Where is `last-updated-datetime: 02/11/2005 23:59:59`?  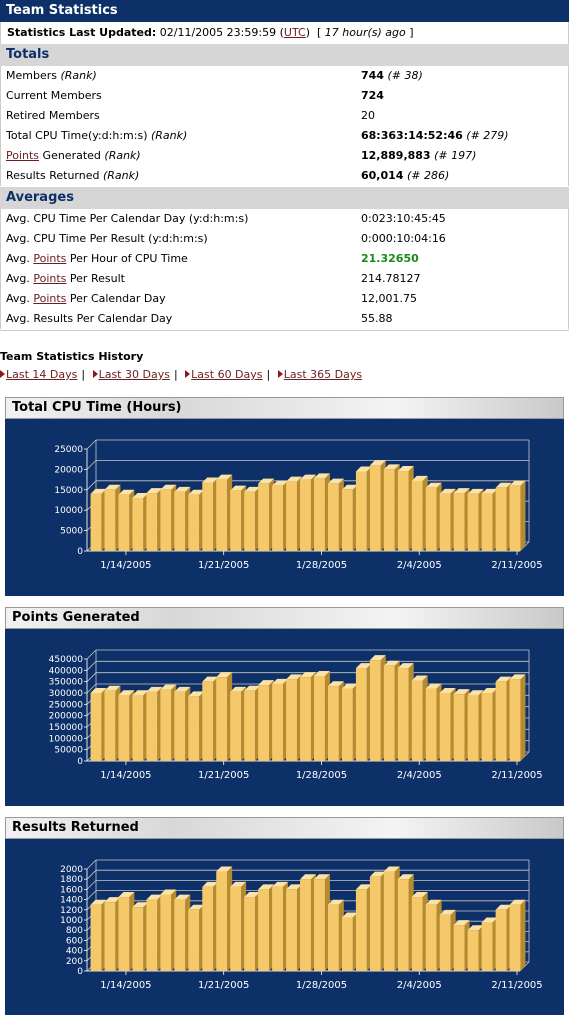
last-updated-datetime: 02/11/2005 23:59:59 is located at coordinates (218, 32).